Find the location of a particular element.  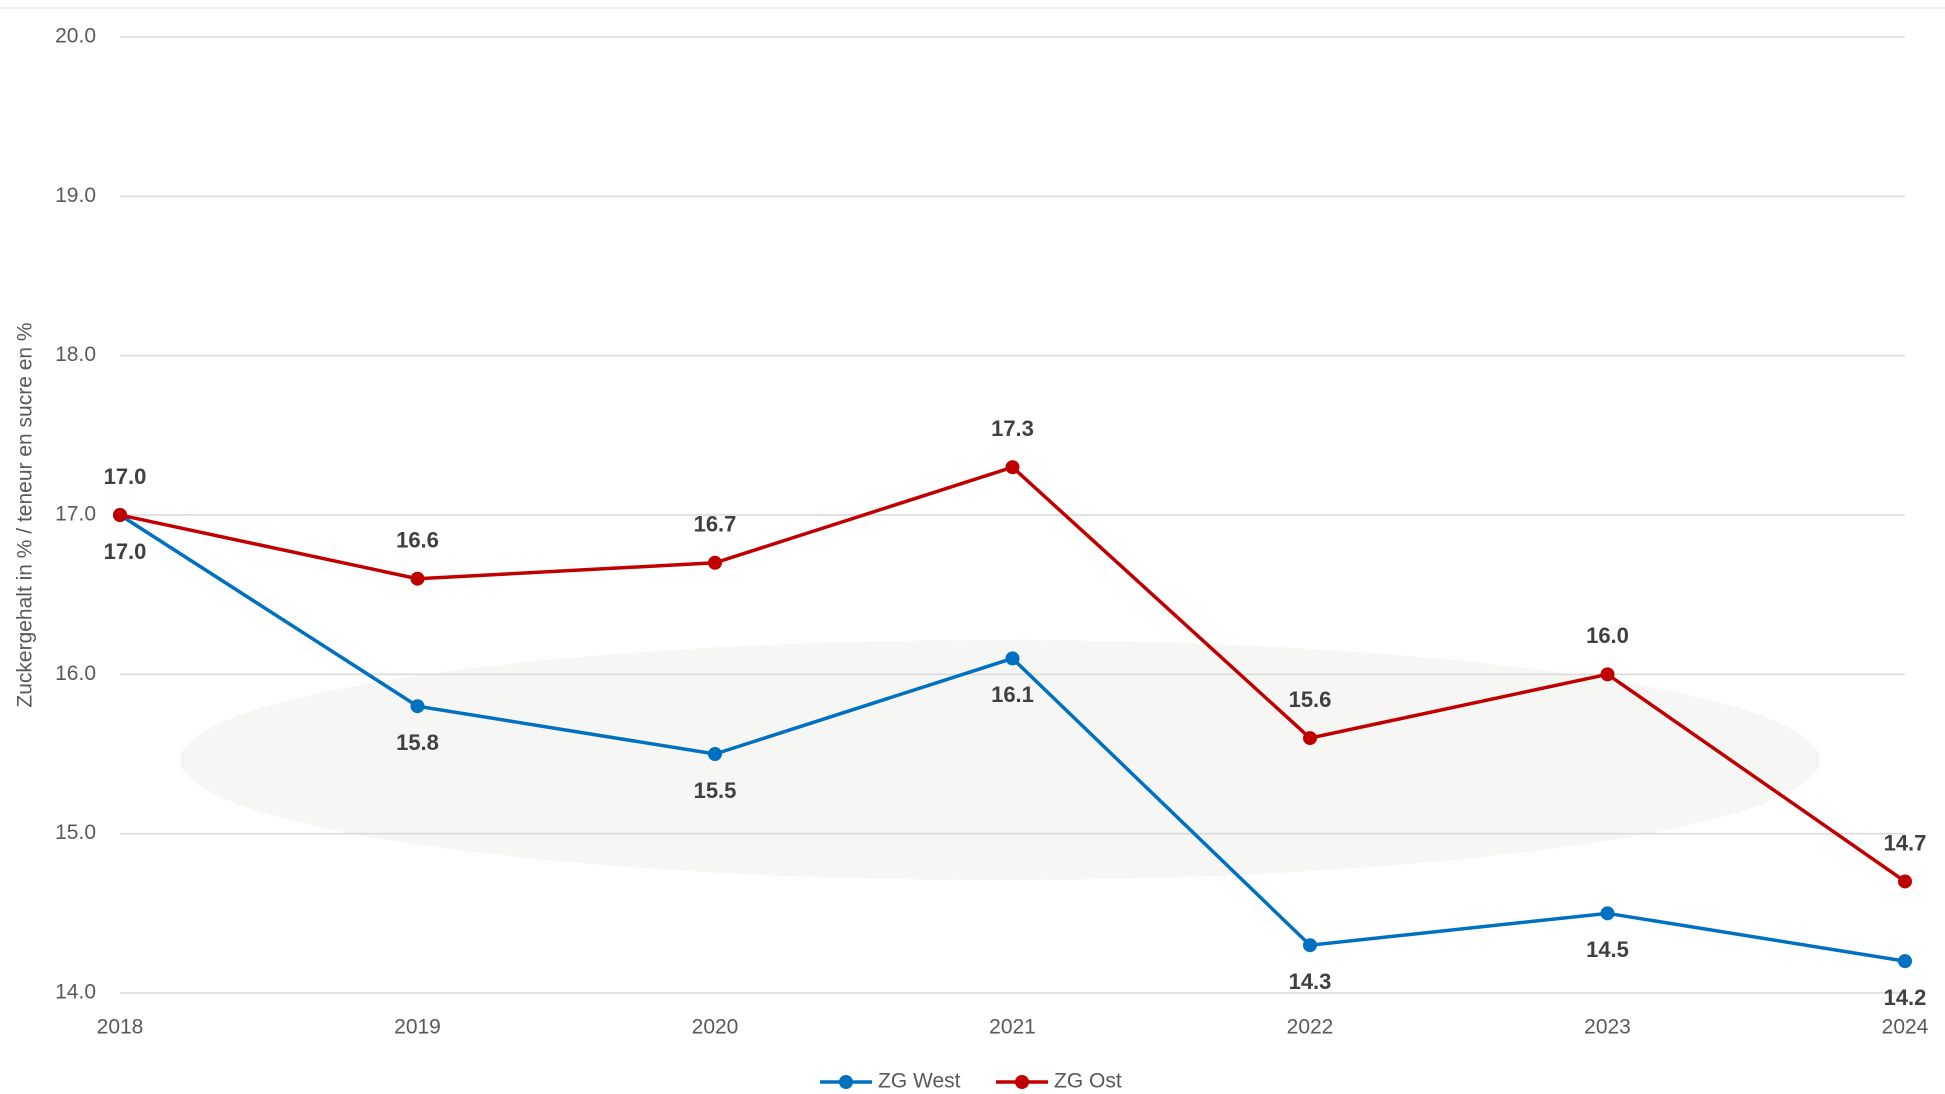

x-tick-label: 2022 is located at coordinates (1310, 1027).